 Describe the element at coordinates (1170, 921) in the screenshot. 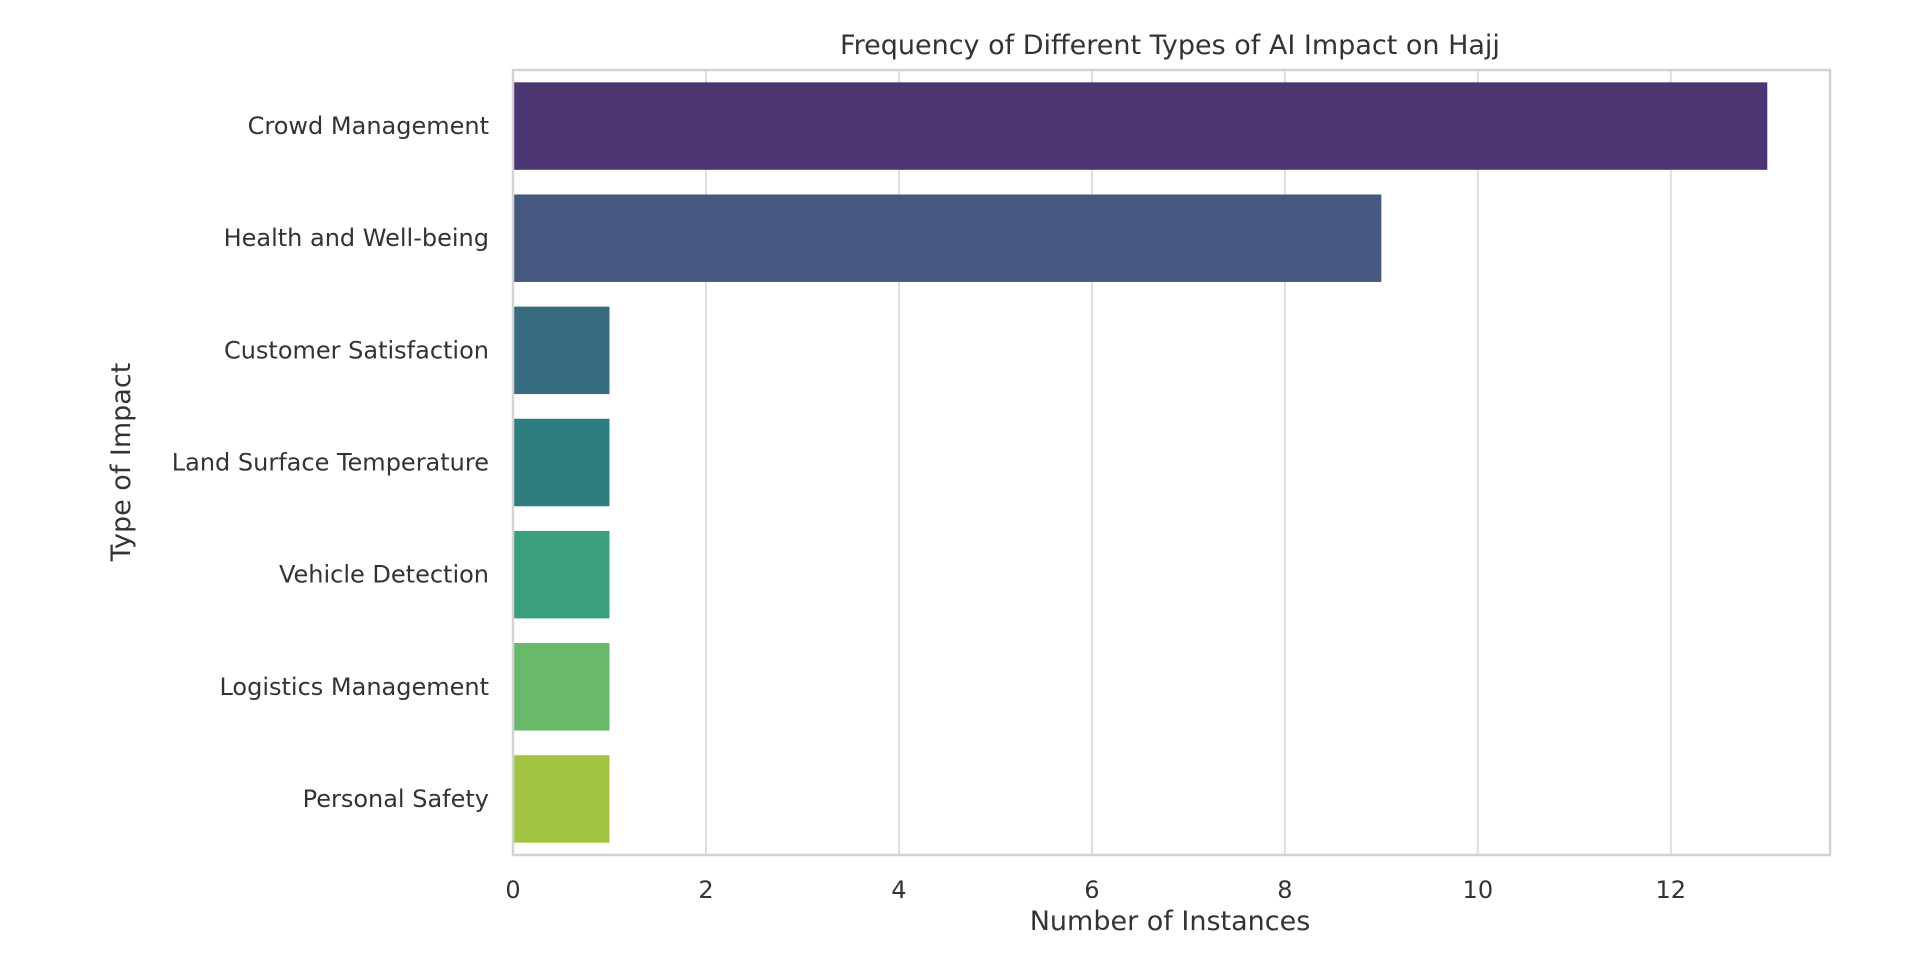

I see `x-axis-label: Number of Instances` at that location.